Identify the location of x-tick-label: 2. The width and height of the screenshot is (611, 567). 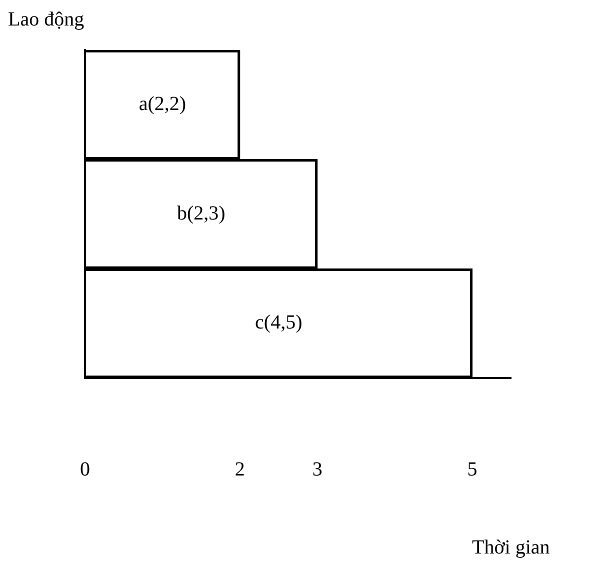
(239, 469).